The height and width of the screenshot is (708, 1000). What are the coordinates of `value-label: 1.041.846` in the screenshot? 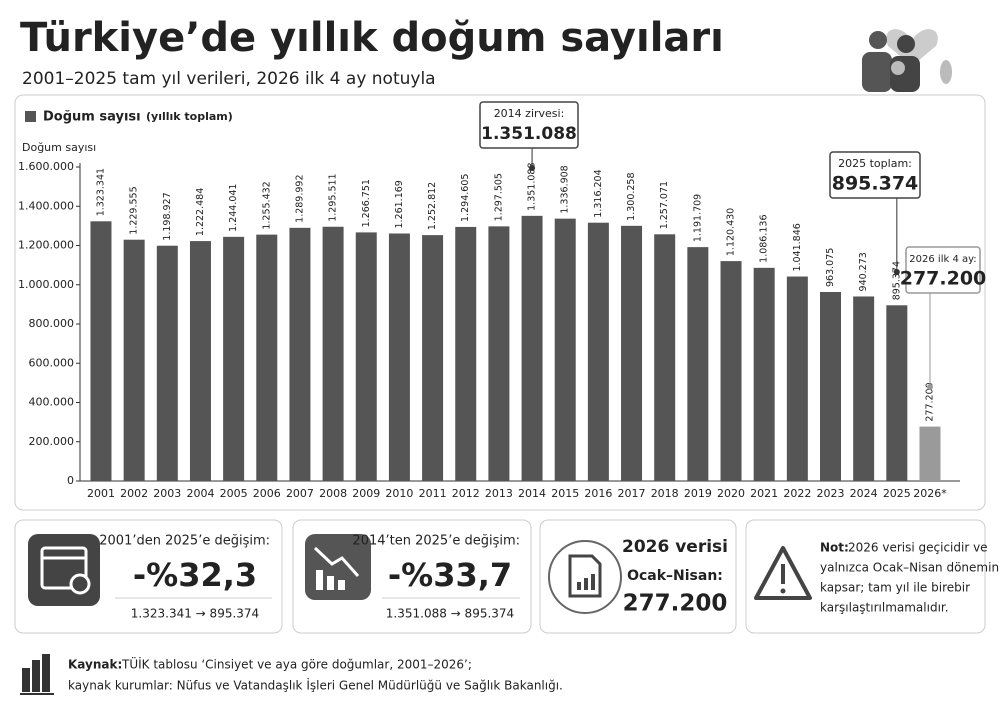 It's located at (797, 247).